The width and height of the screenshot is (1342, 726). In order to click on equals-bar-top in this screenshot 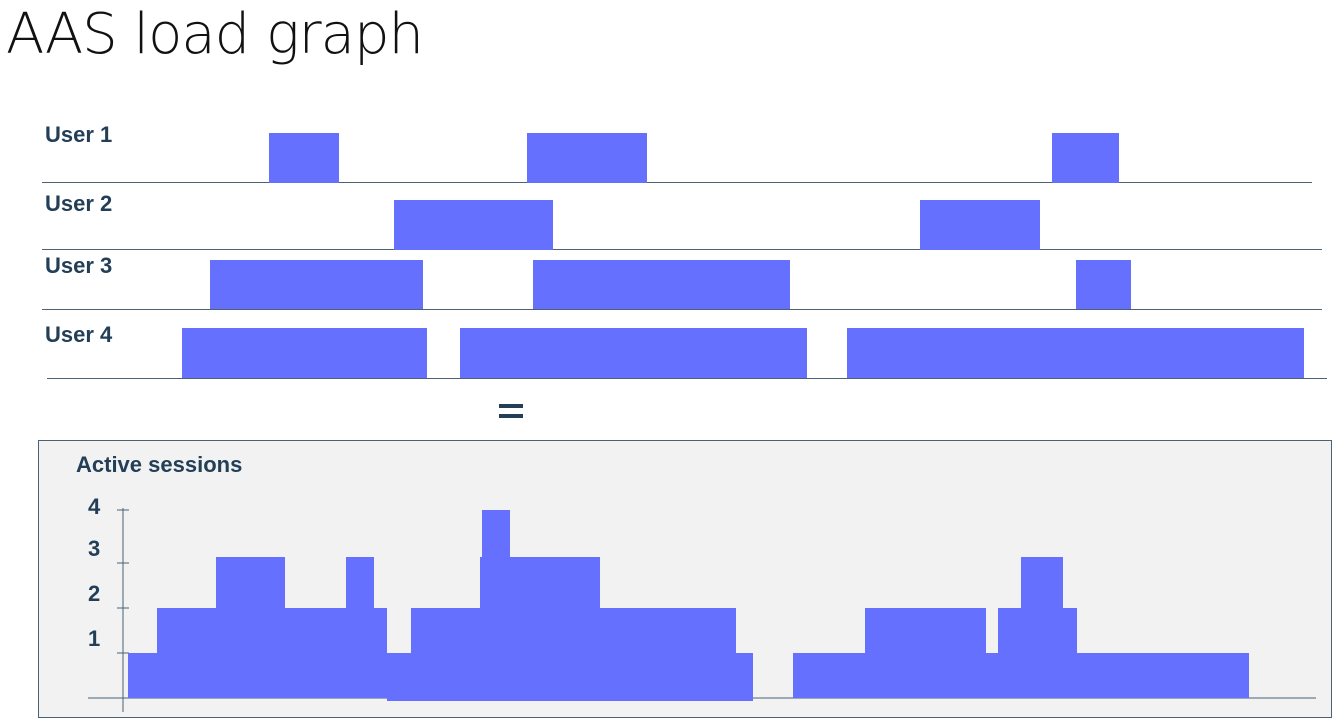, I will do `click(511, 406)`.